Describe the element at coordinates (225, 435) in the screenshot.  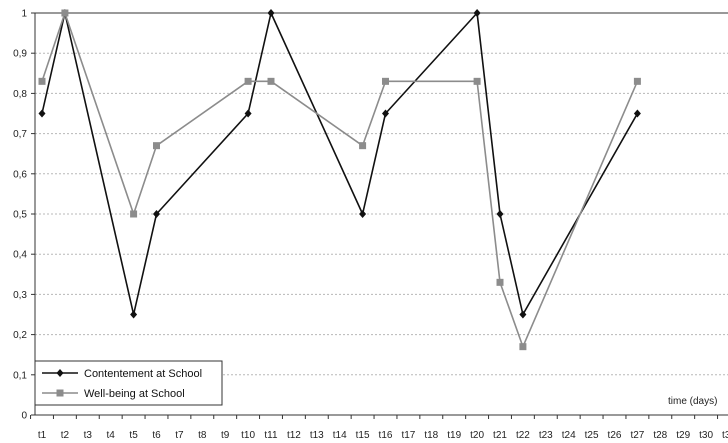
I see `x-tick-label: t9` at that location.